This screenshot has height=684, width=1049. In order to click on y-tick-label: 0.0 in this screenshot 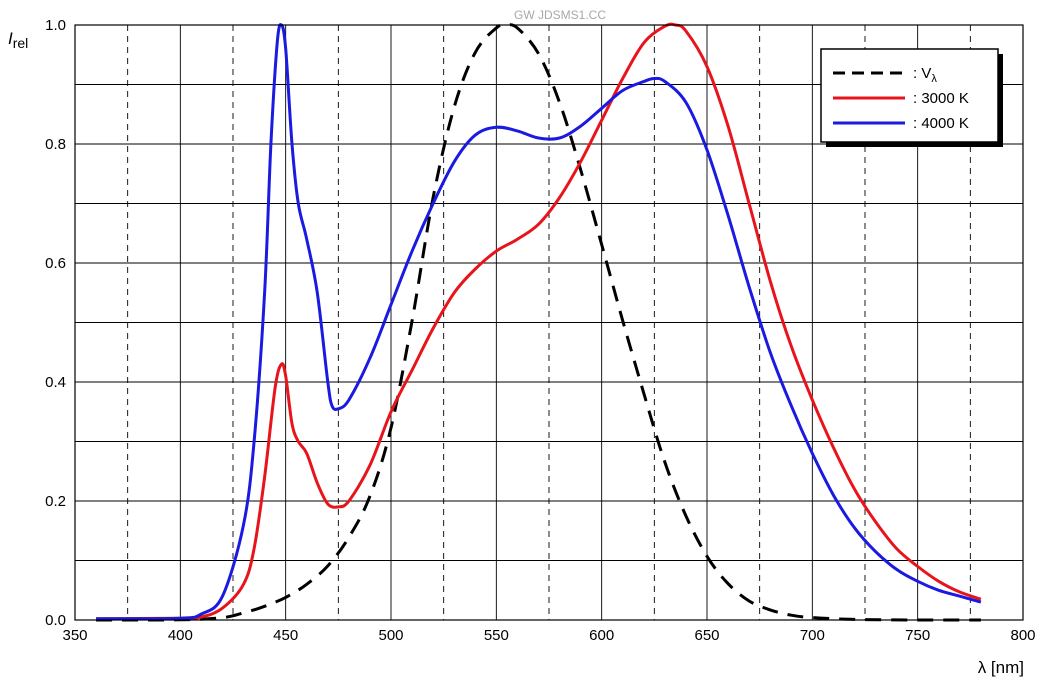, I will do `click(55, 620)`.